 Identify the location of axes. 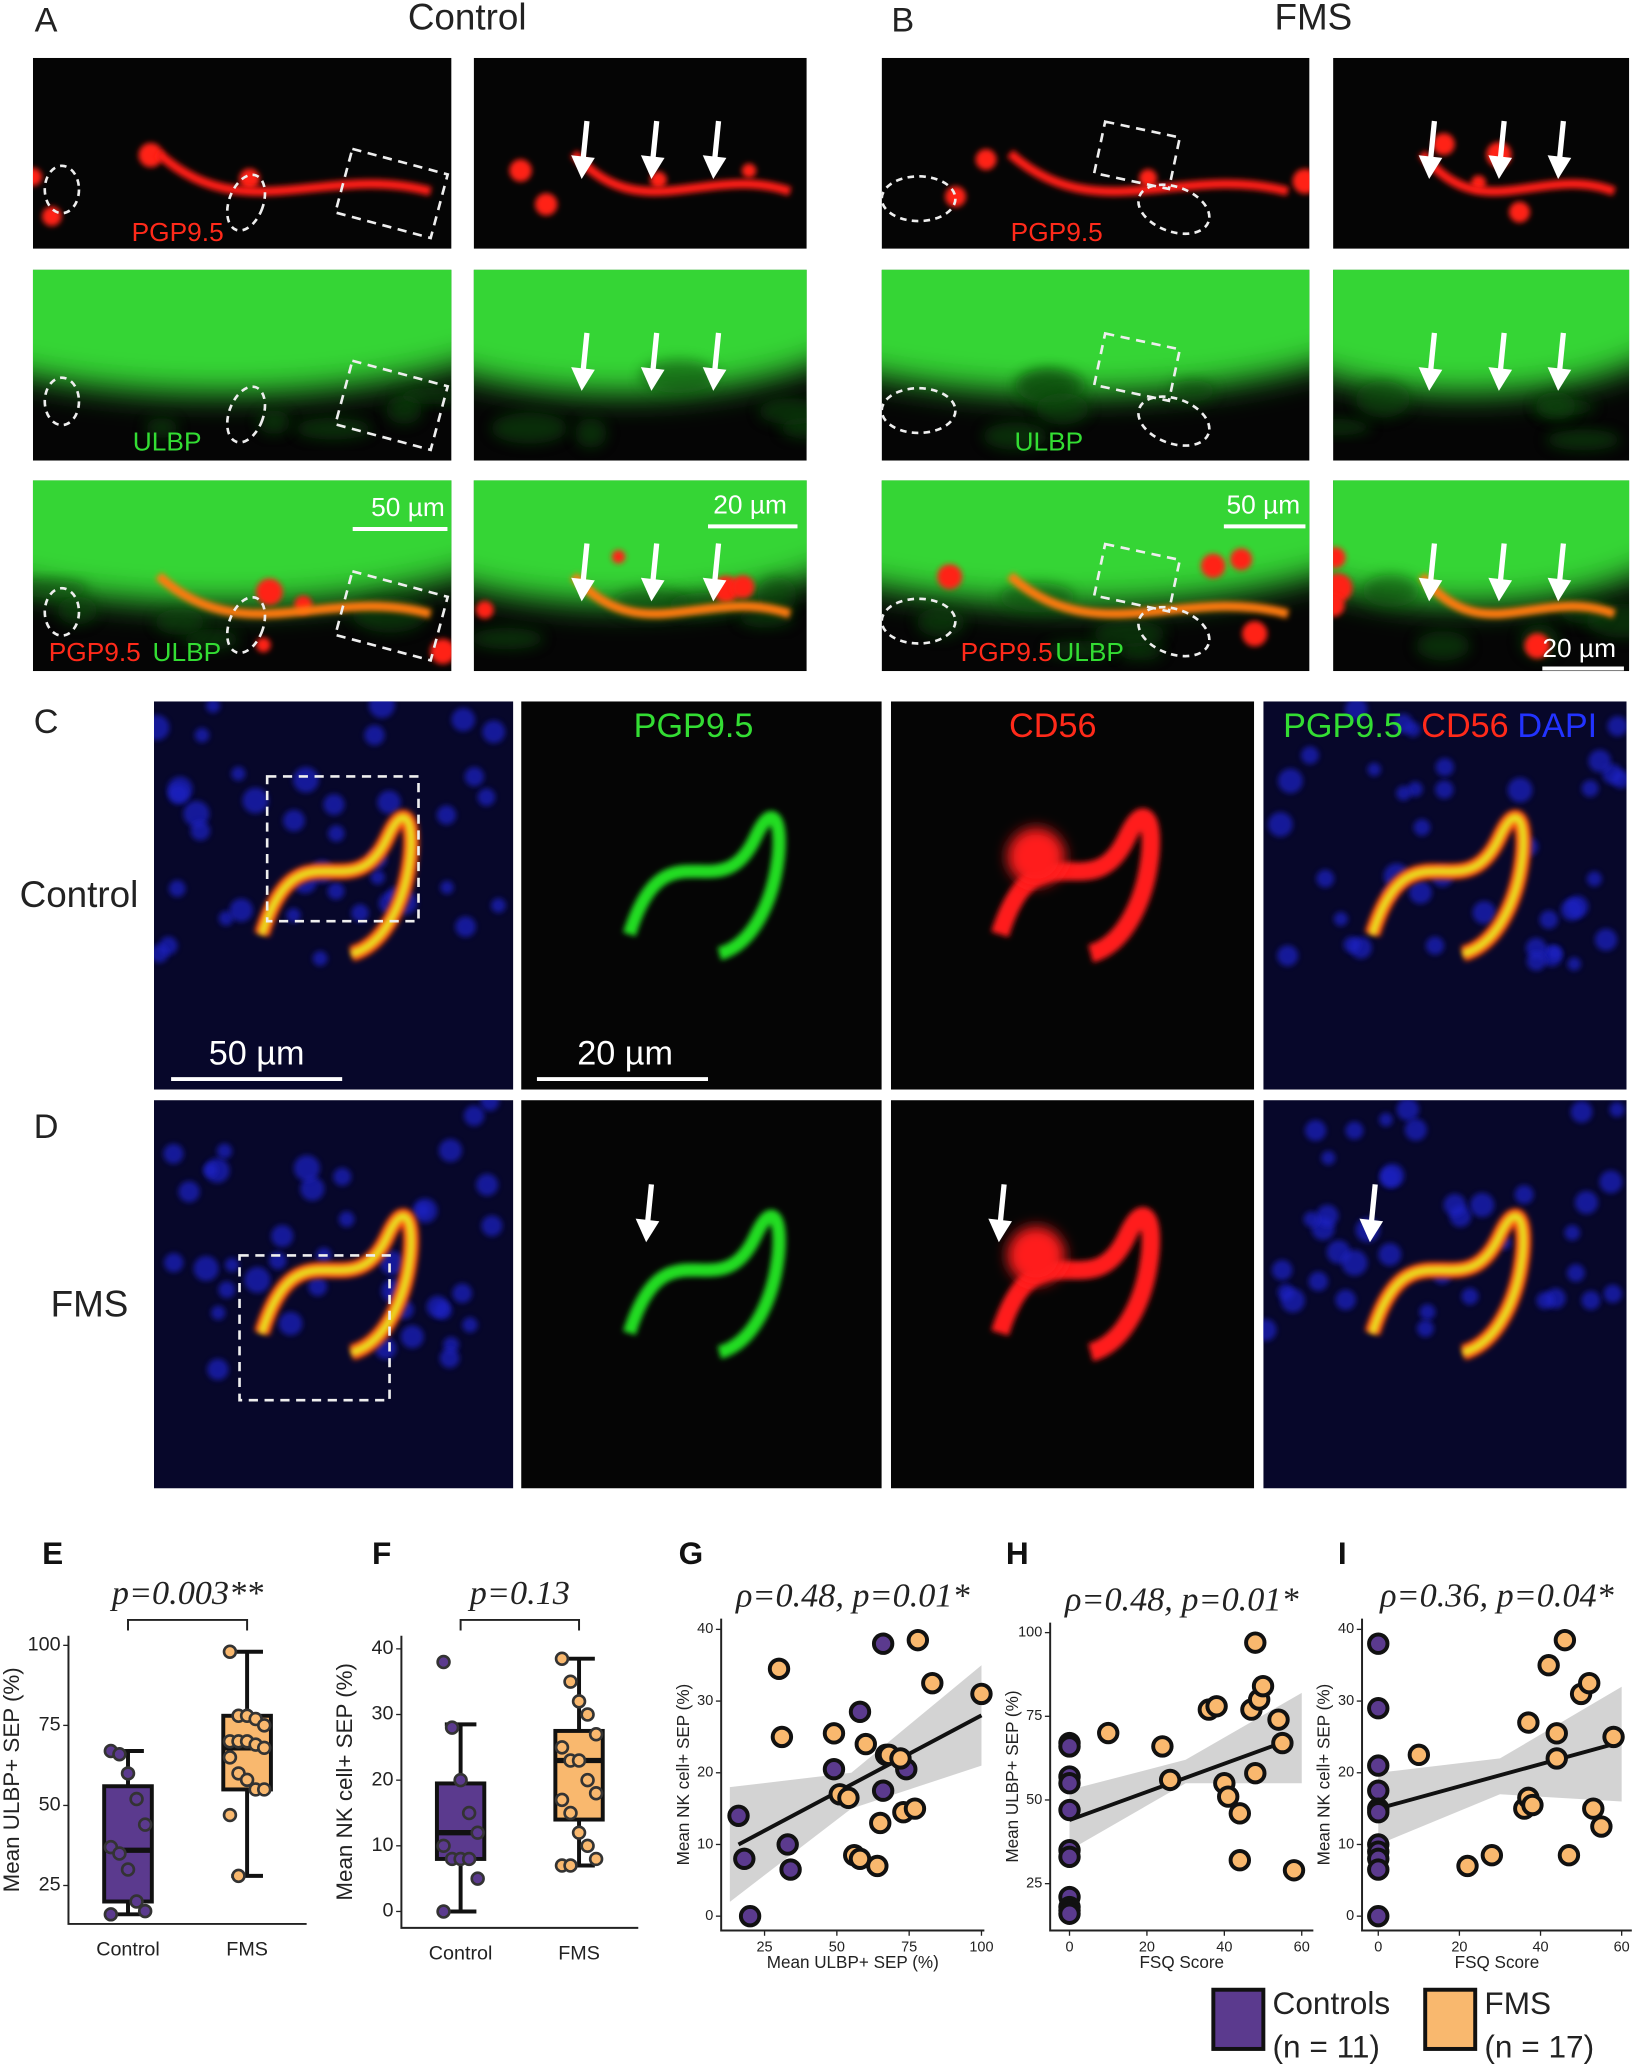
(1181, 1777).